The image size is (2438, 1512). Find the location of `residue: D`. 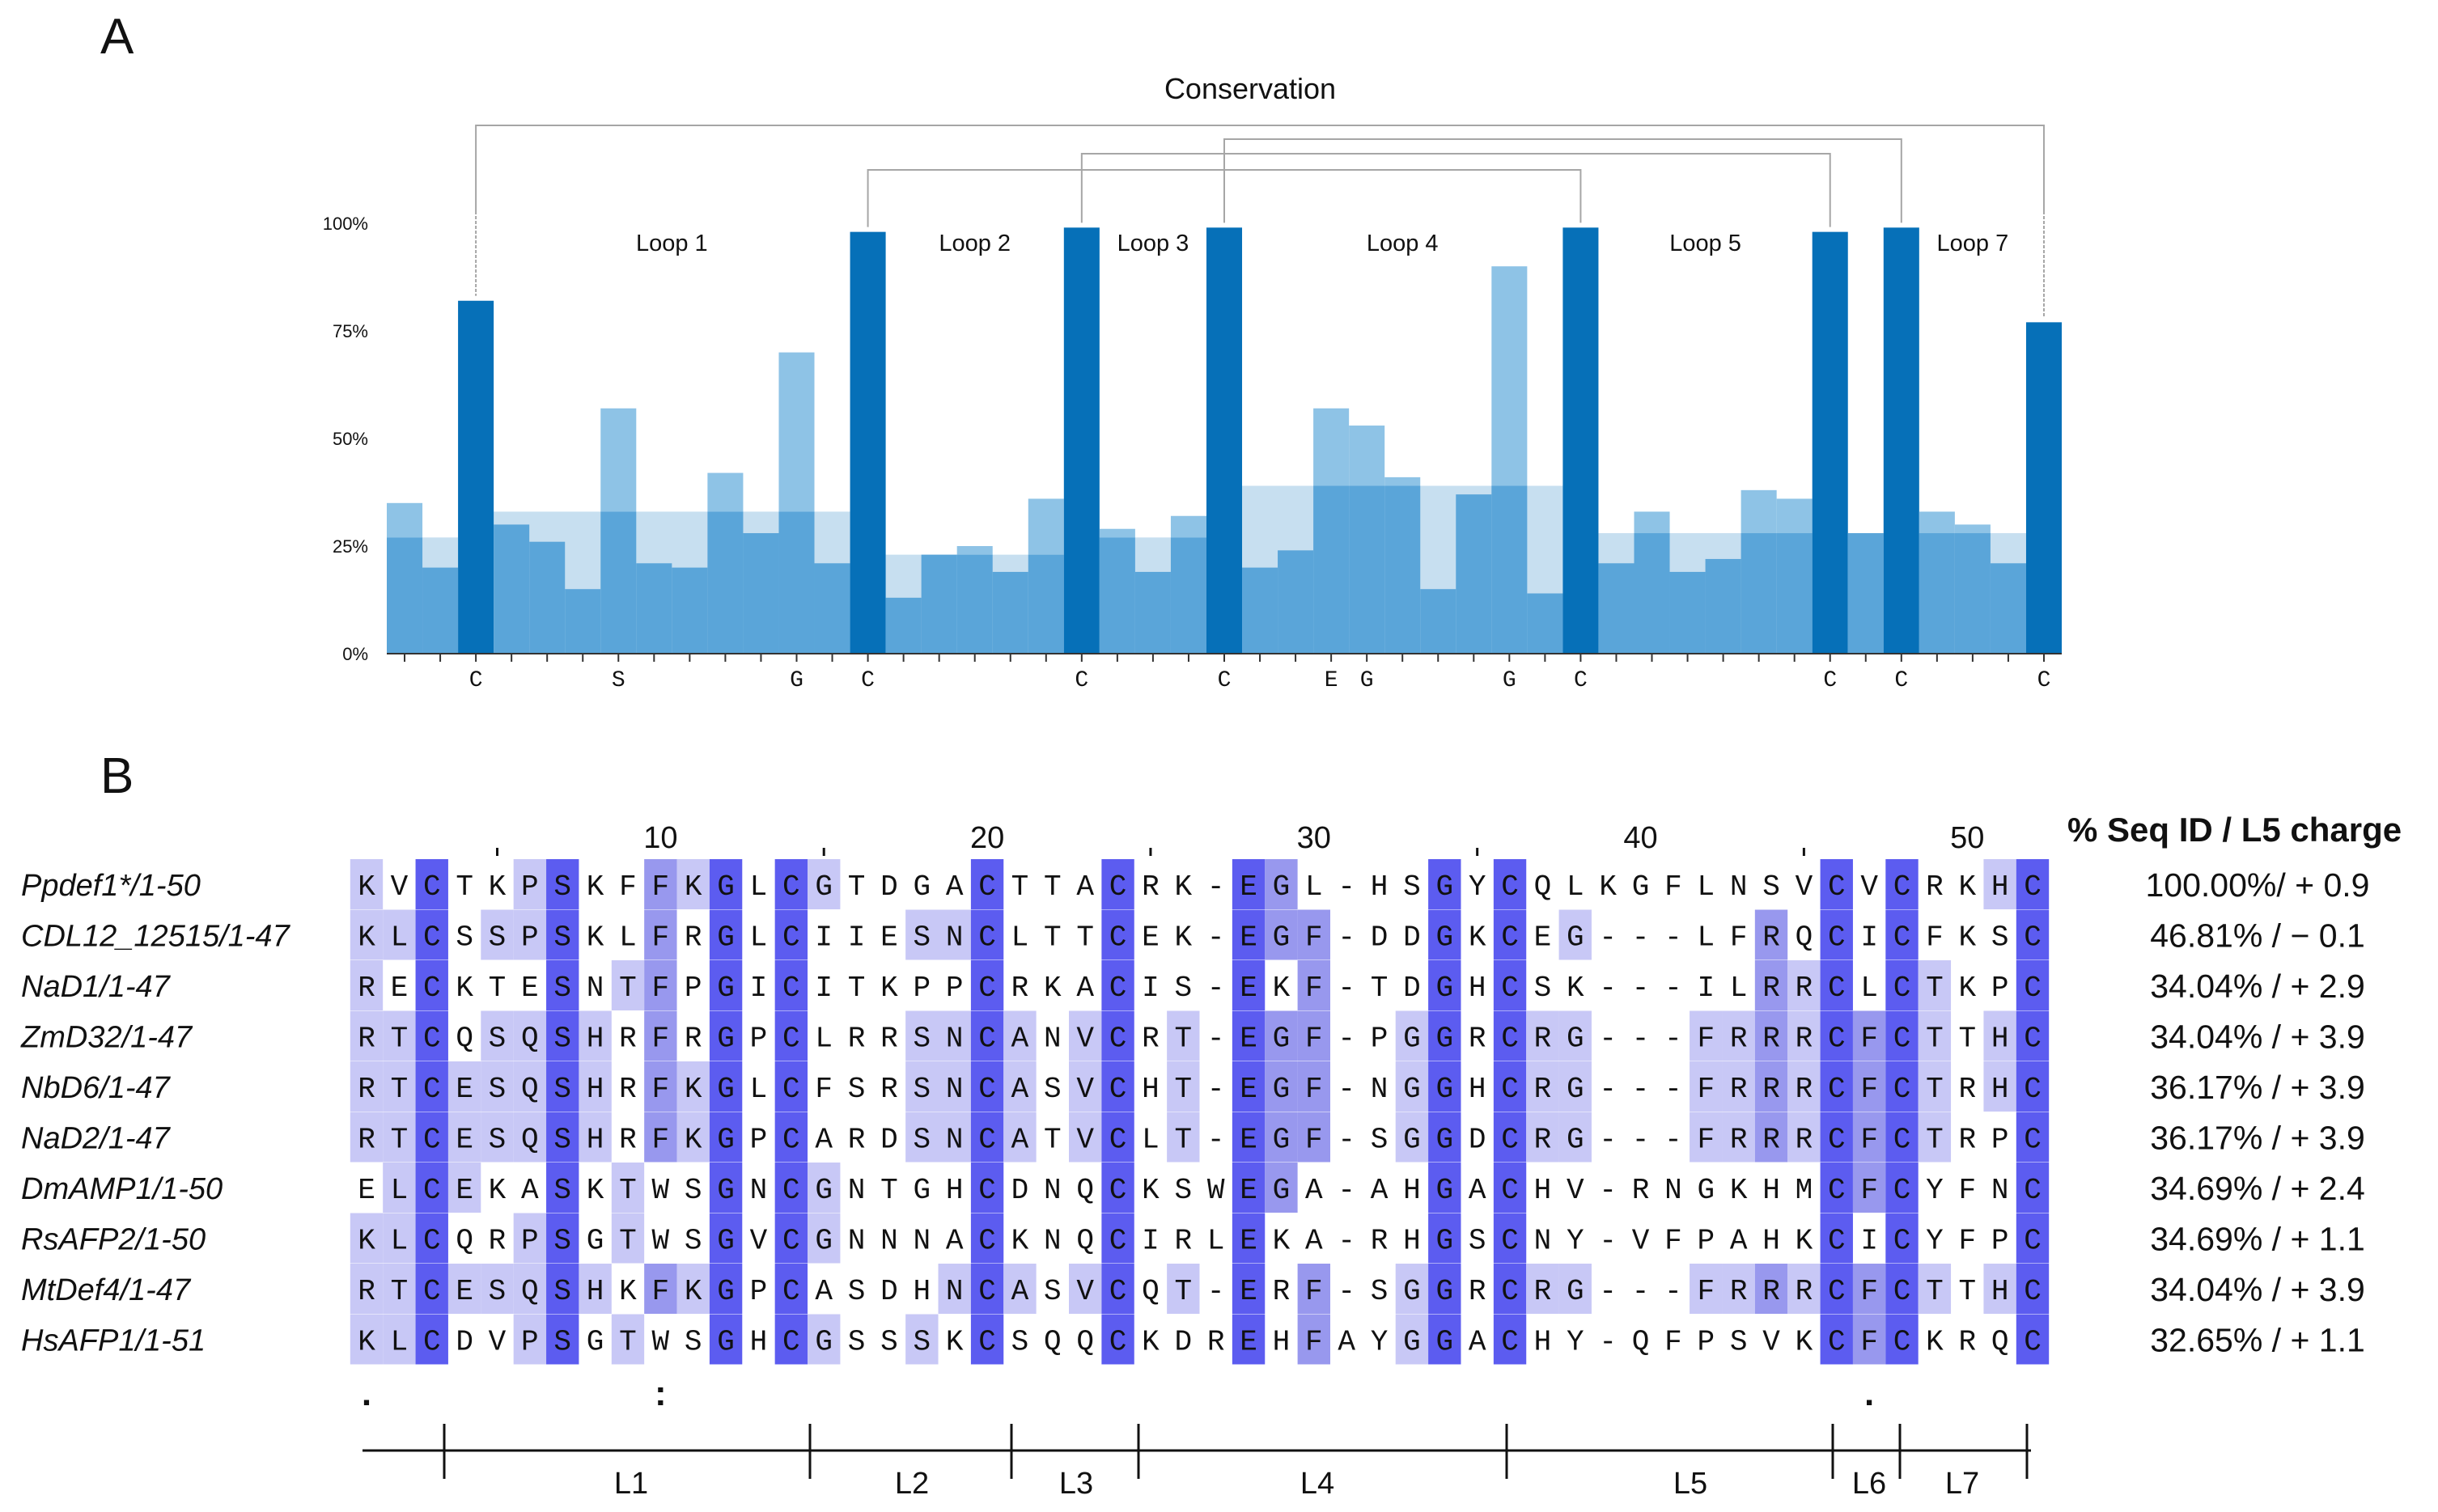

residue: D is located at coordinates (1184, 1342).